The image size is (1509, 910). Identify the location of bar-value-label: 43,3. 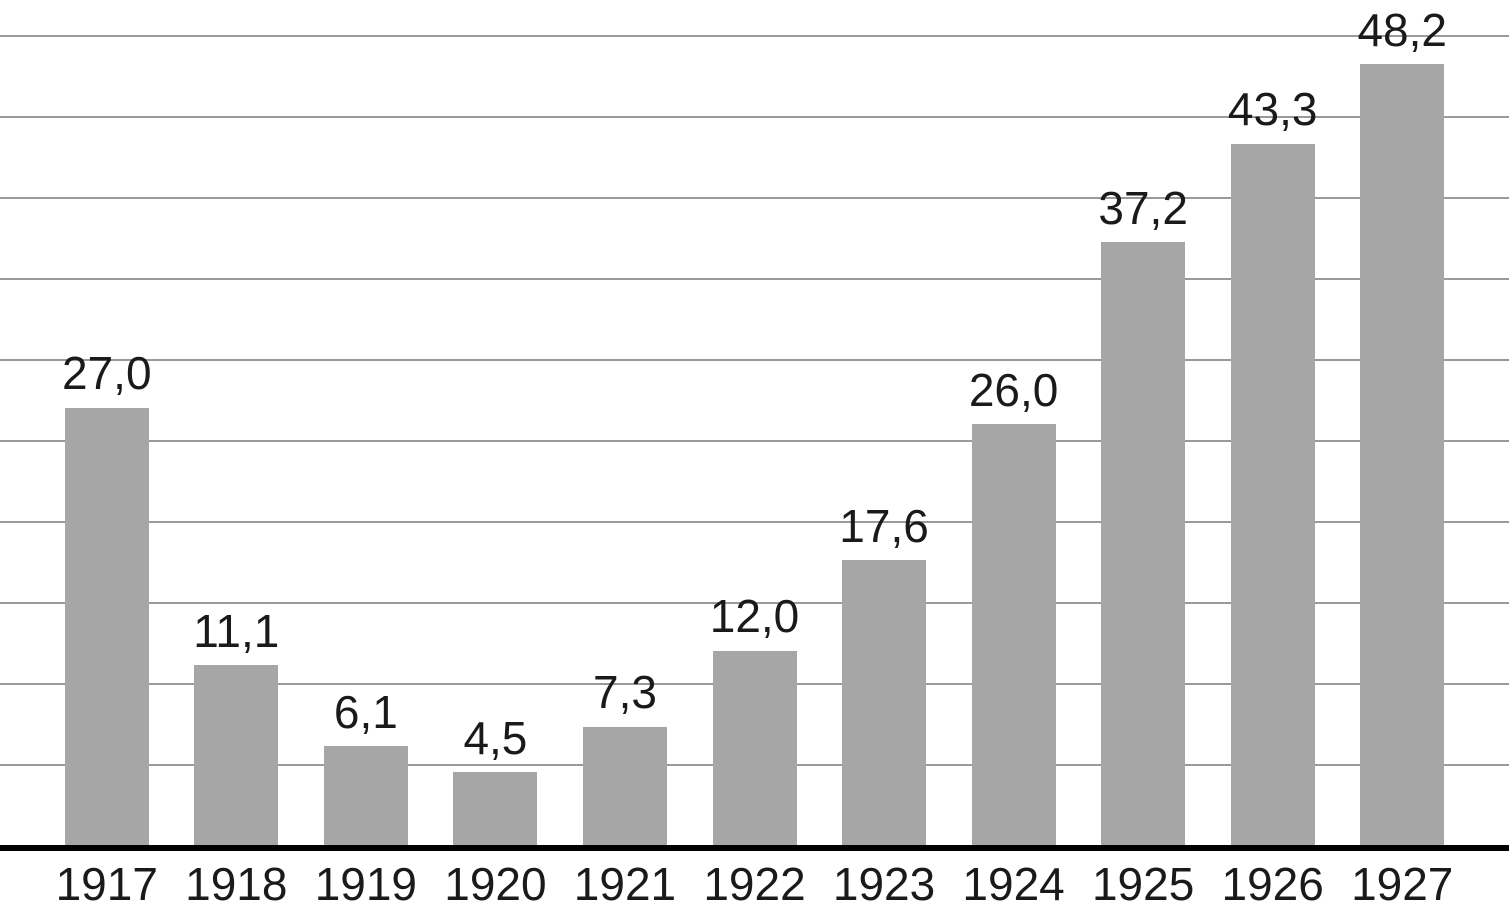
(1272, 109).